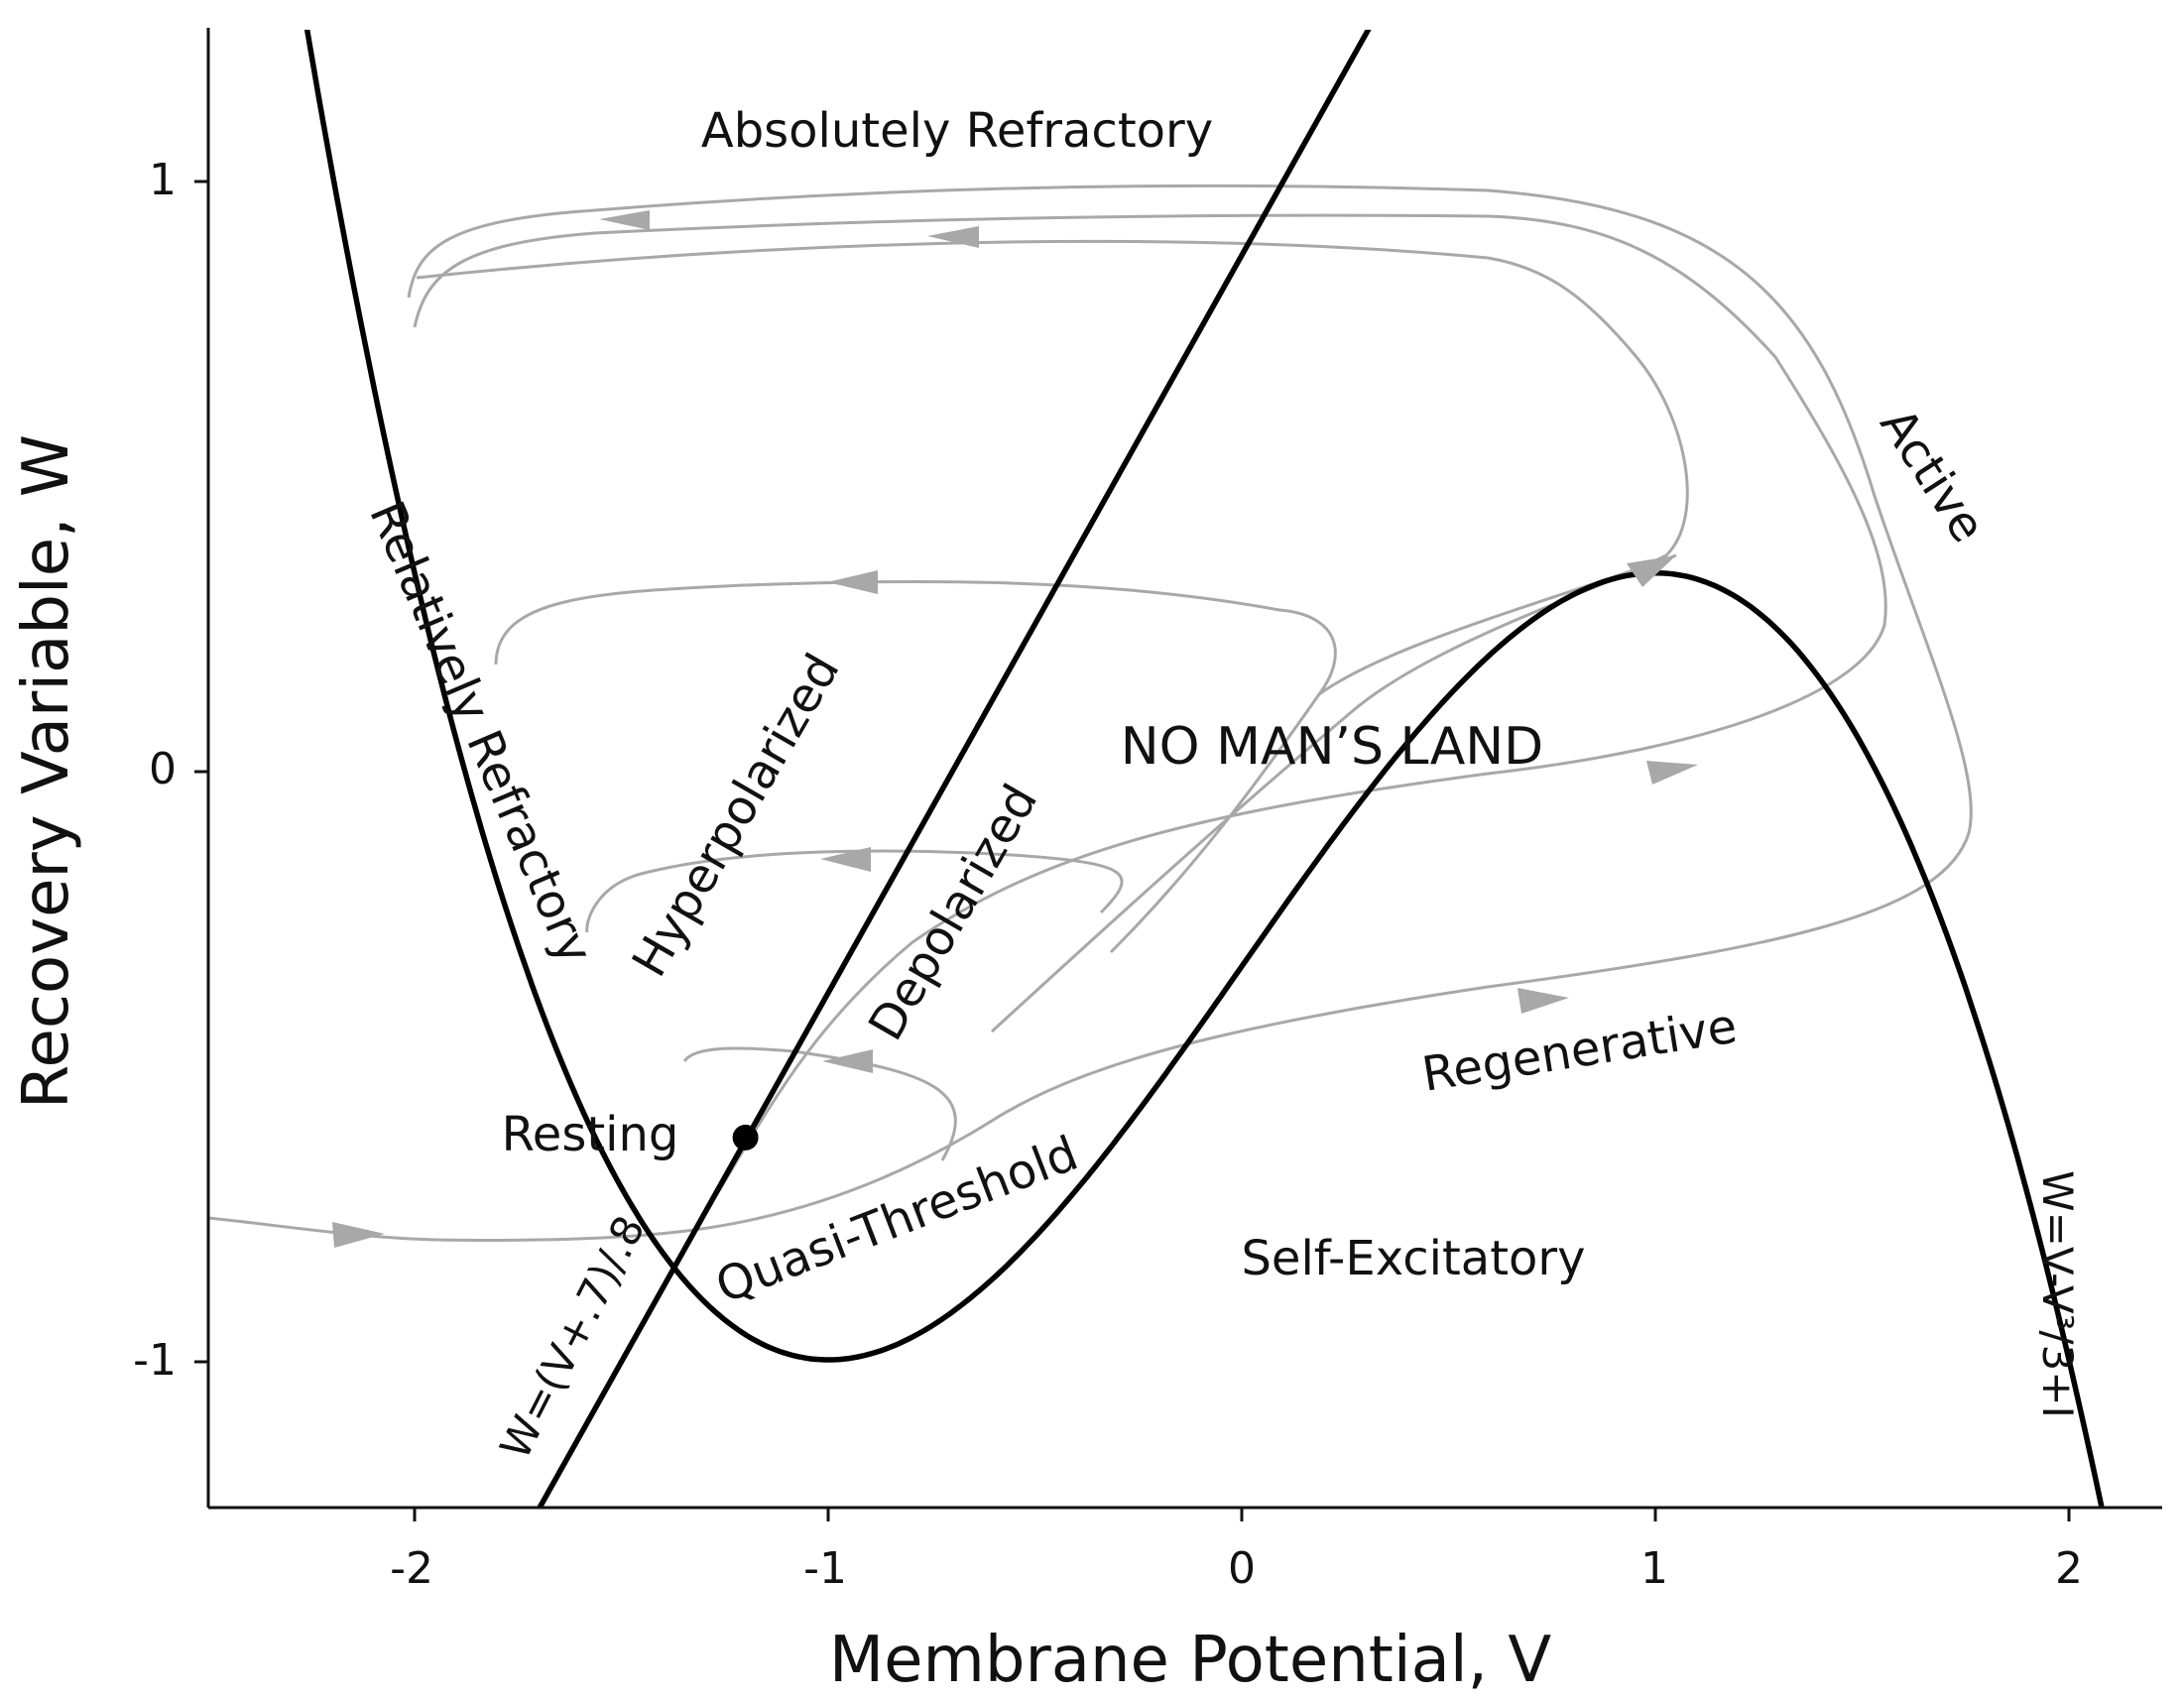  What do you see at coordinates (163, 769) in the screenshot?
I see `y-tick-label: 0` at bounding box center [163, 769].